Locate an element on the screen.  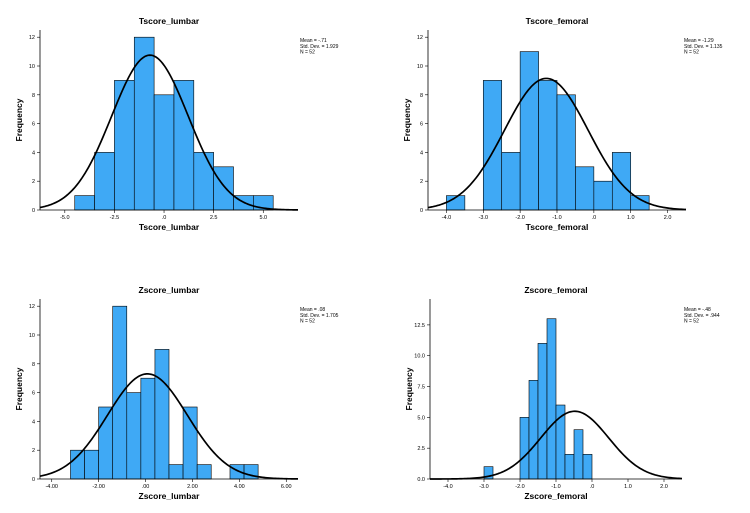
y-tick-label: 5.0 is located at coordinates (421, 418).